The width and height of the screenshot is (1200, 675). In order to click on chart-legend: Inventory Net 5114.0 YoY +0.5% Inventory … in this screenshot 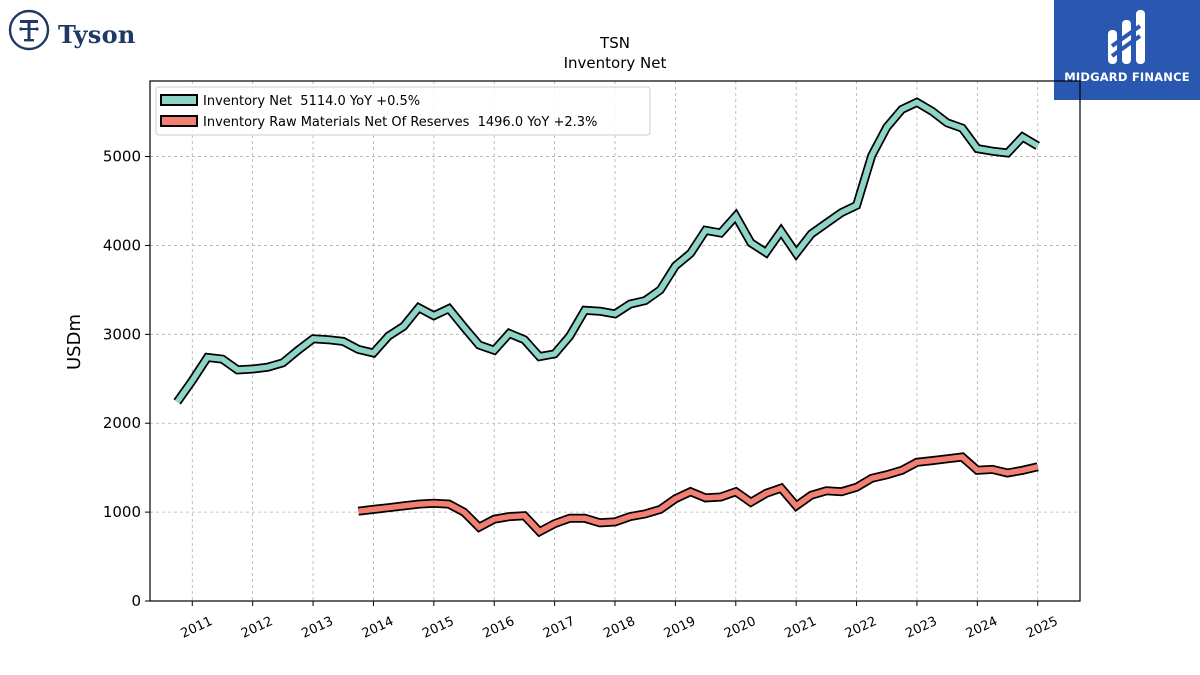, I will do `click(403, 111)`.